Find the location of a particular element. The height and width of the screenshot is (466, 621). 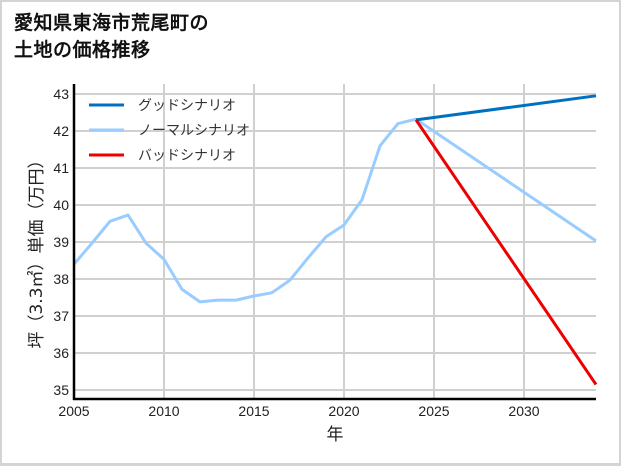

y-tick-label: 41 is located at coordinates (61, 168).